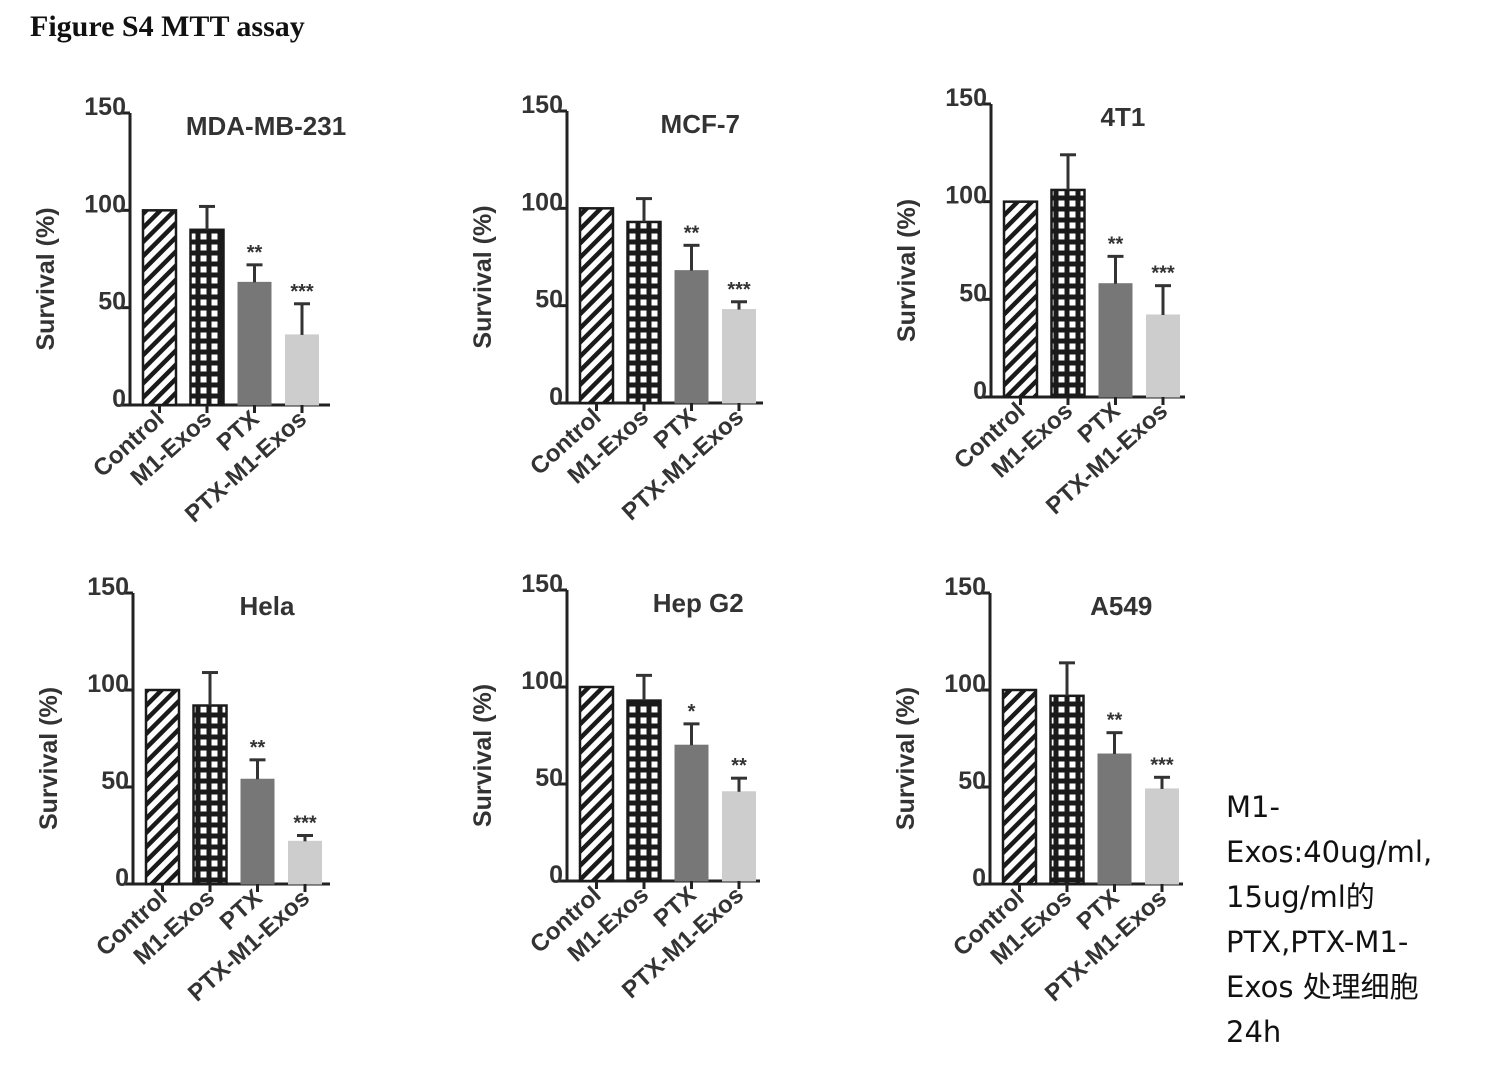 The height and width of the screenshot is (1075, 1493). Describe the element at coordinates (266, 126) in the screenshot. I see `chart-title: MDA-MB-231` at that location.